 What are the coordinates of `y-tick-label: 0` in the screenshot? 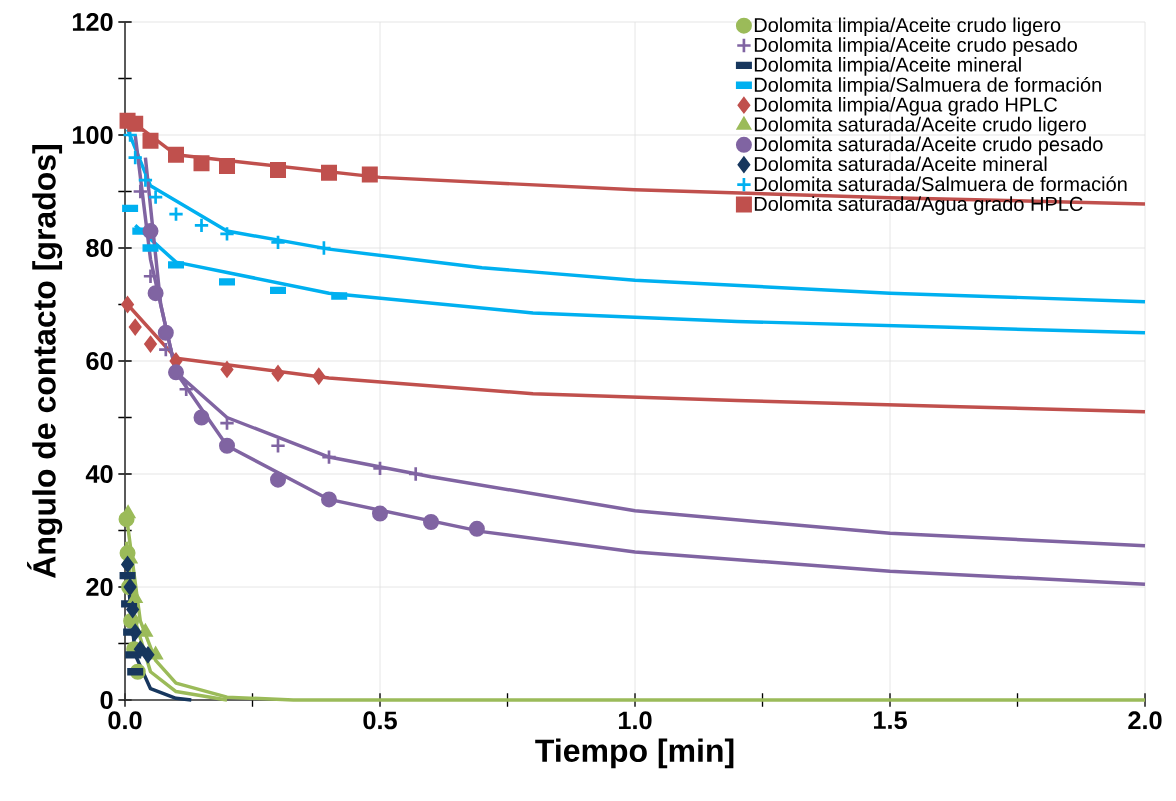 It's located at (106, 700).